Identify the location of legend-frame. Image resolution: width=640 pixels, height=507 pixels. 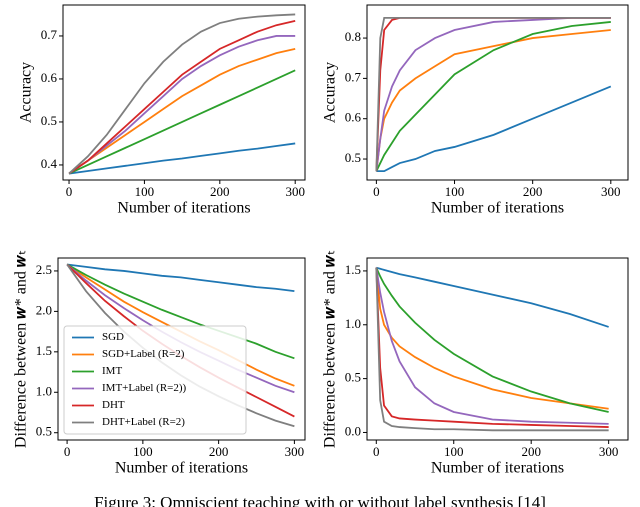
(155, 380).